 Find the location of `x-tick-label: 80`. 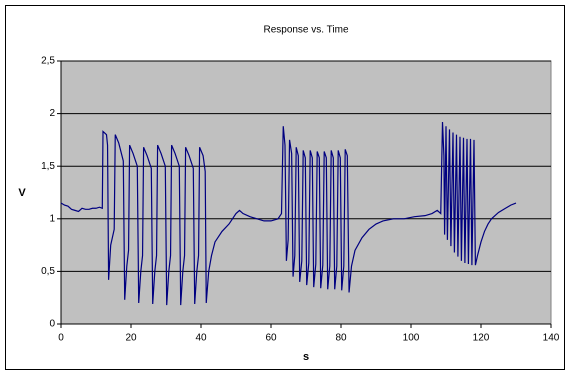

x-tick-label: 80 is located at coordinates (341, 338).